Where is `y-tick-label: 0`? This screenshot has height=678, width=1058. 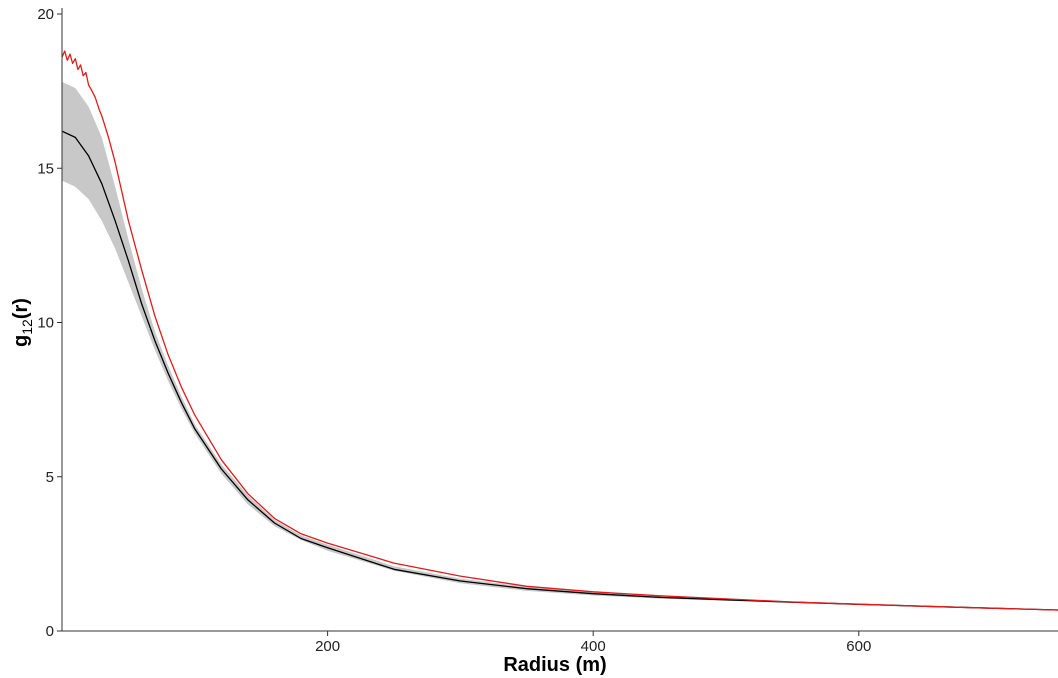 y-tick-label: 0 is located at coordinates (50, 631).